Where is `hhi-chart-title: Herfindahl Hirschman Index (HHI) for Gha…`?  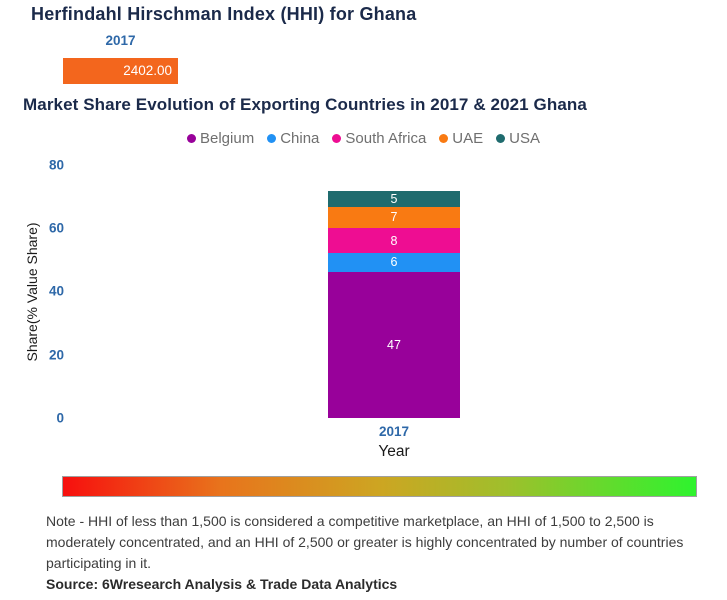 hhi-chart-title: Herfindahl Hirschman Index (HHI) for Gha… is located at coordinates (224, 14).